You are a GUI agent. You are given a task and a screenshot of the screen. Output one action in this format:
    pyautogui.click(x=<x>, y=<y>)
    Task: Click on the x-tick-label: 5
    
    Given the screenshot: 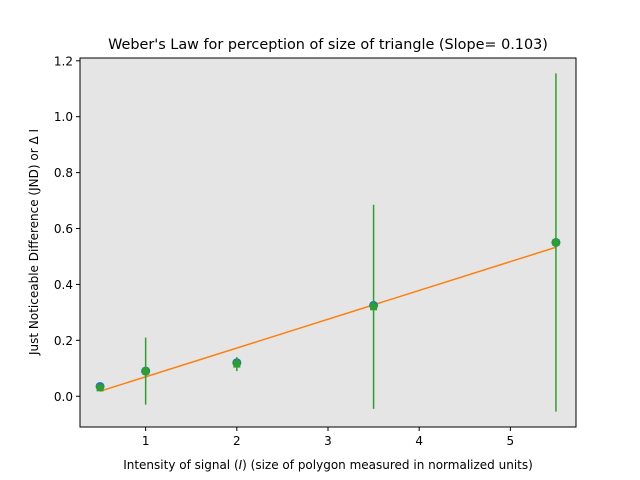 What is the action you would take?
    pyautogui.click(x=511, y=441)
    